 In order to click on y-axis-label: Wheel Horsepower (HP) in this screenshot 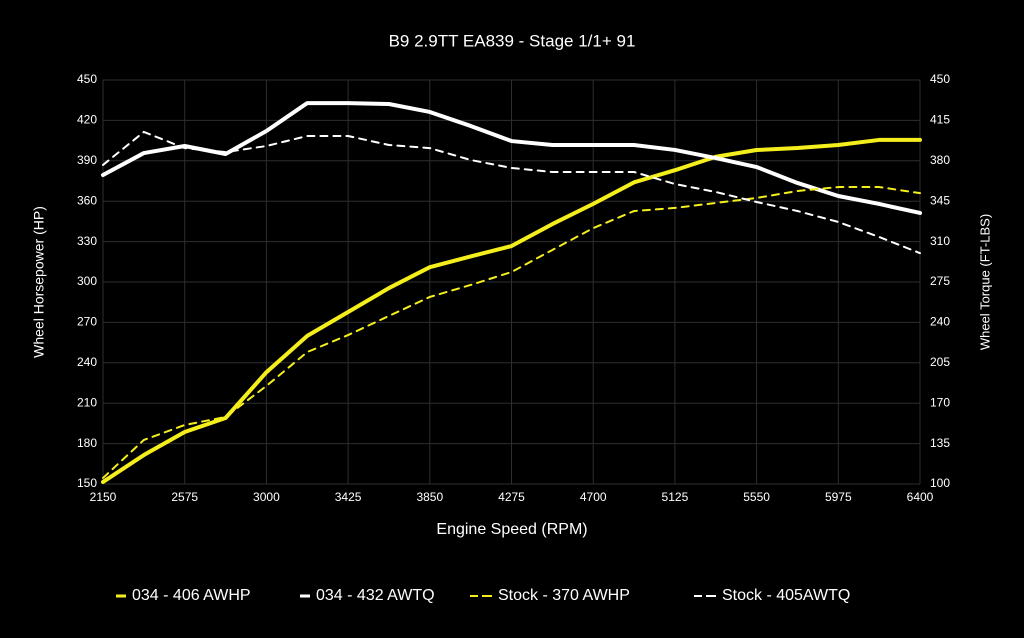, I will do `click(39, 282)`.